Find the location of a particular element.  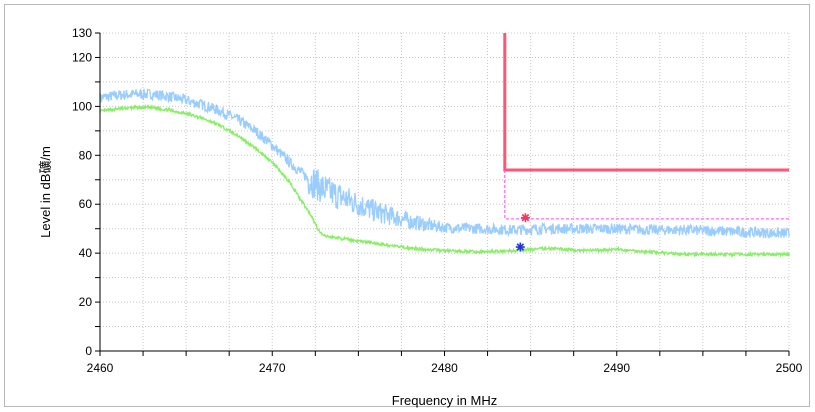

limit_avg-line is located at coordinates (646, 195).